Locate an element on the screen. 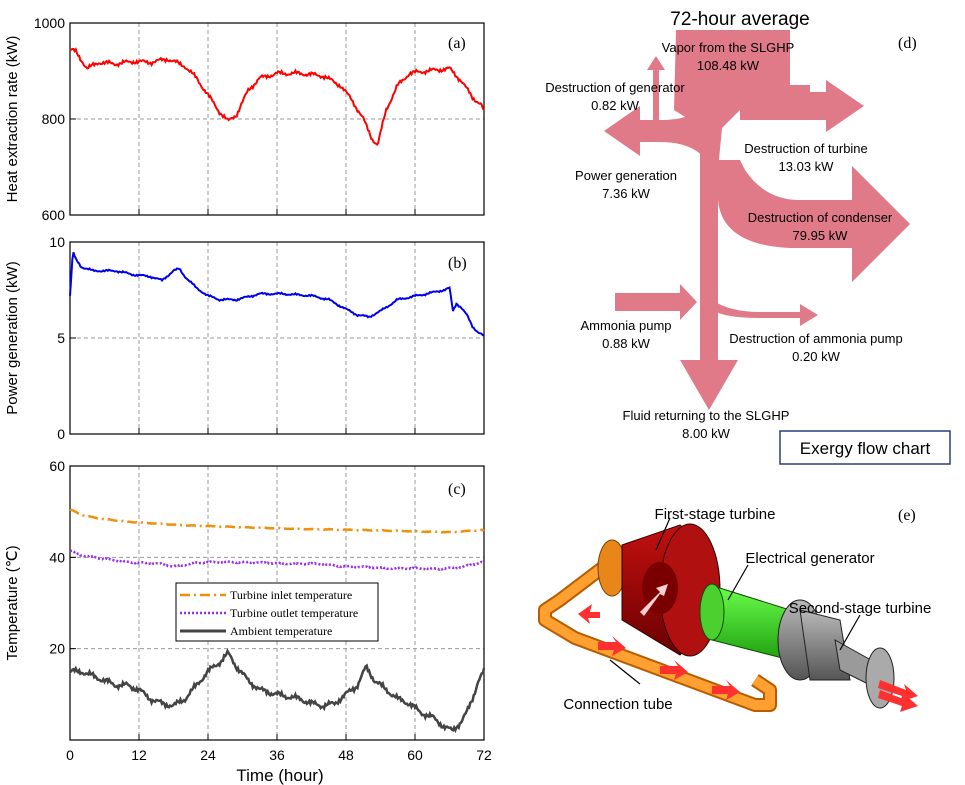 The image size is (965, 785). second-stage-turbine is located at coordinates (825, 645).